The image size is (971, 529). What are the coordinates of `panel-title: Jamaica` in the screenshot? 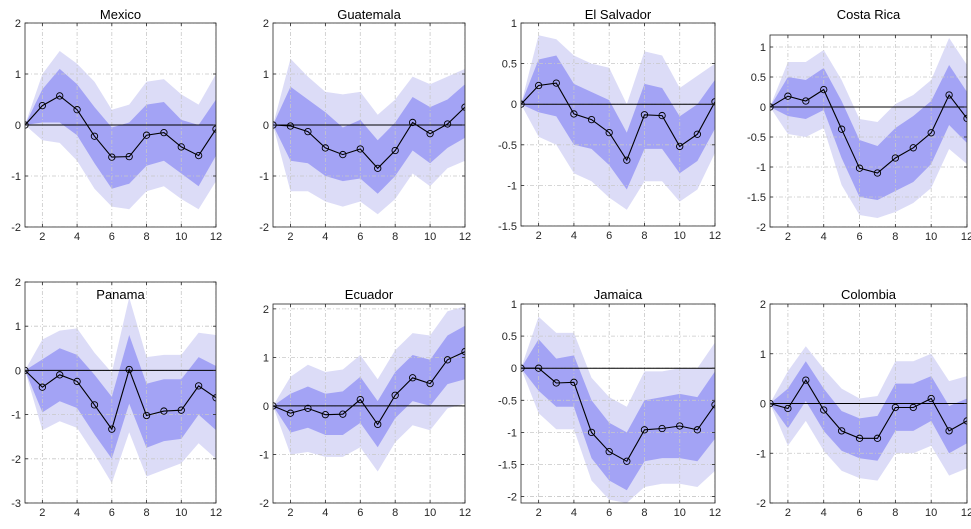 It's located at (618, 294).